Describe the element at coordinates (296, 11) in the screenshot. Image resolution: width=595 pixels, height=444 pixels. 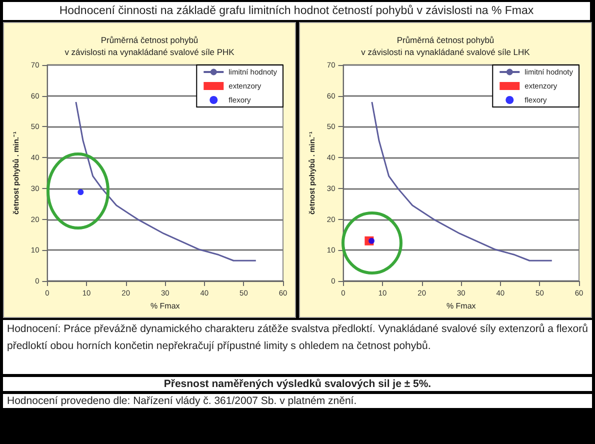
I see `text: Hodnocení činnosti na základě grafu limitních hodnot četností pohybů v závislosti na % Fmax` at that location.